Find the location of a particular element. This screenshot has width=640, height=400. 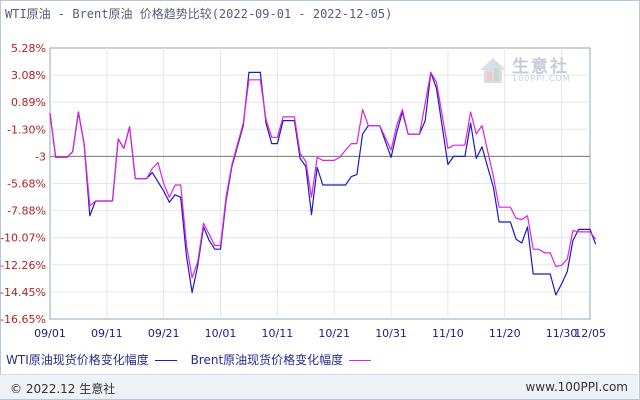

y-tick-label: -5.68% is located at coordinates (26, 184).